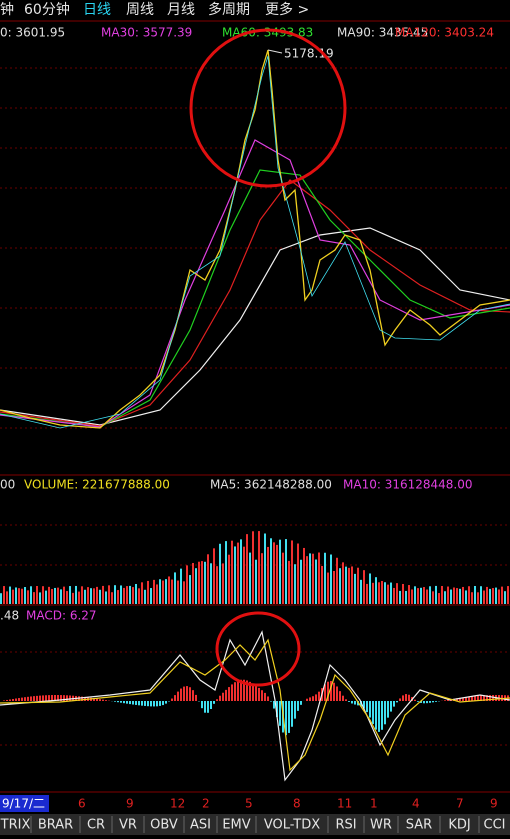 This screenshot has height=839, width=510. Describe the element at coordinates (345, 825) in the screenshot. I see `indicator-tab: RSI` at that location.